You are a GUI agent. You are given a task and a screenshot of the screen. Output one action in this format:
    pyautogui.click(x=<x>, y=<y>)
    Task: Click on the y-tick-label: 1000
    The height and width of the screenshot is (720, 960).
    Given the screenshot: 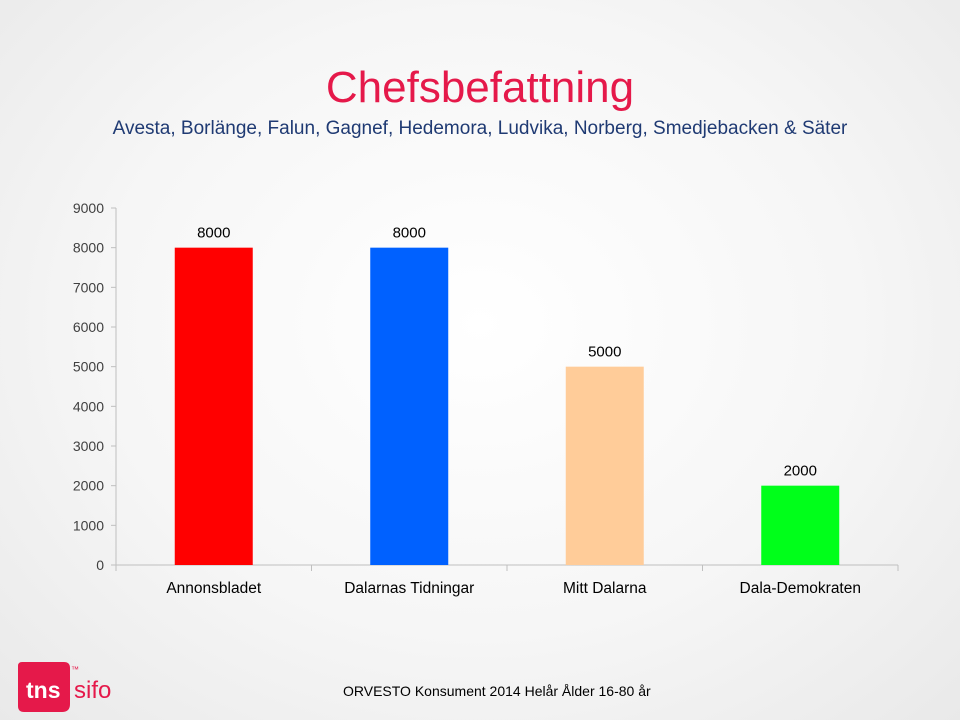 What is the action you would take?
    pyautogui.click(x=88, y=525)
    